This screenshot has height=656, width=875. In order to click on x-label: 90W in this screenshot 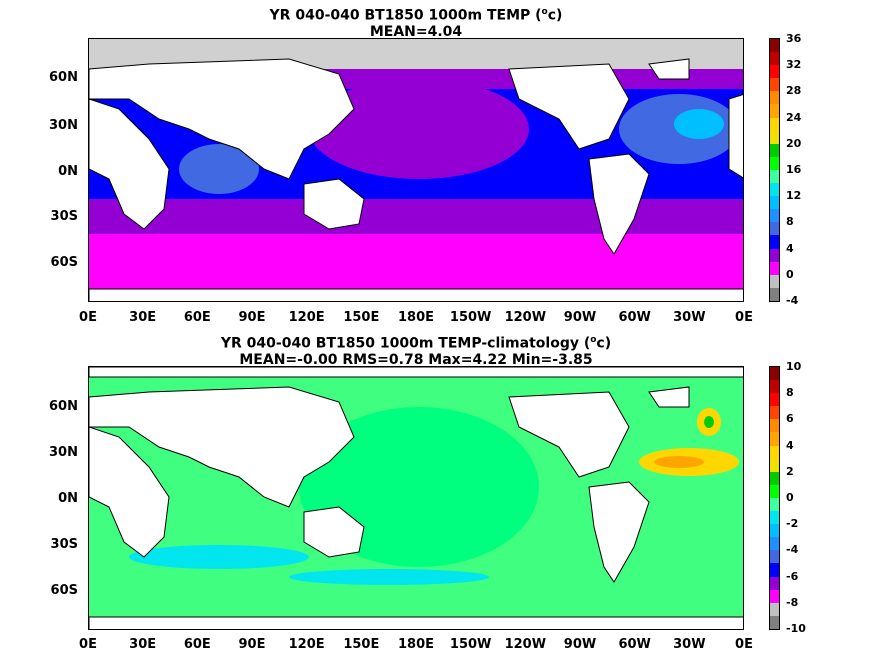, I will do `click(580, 644)`.